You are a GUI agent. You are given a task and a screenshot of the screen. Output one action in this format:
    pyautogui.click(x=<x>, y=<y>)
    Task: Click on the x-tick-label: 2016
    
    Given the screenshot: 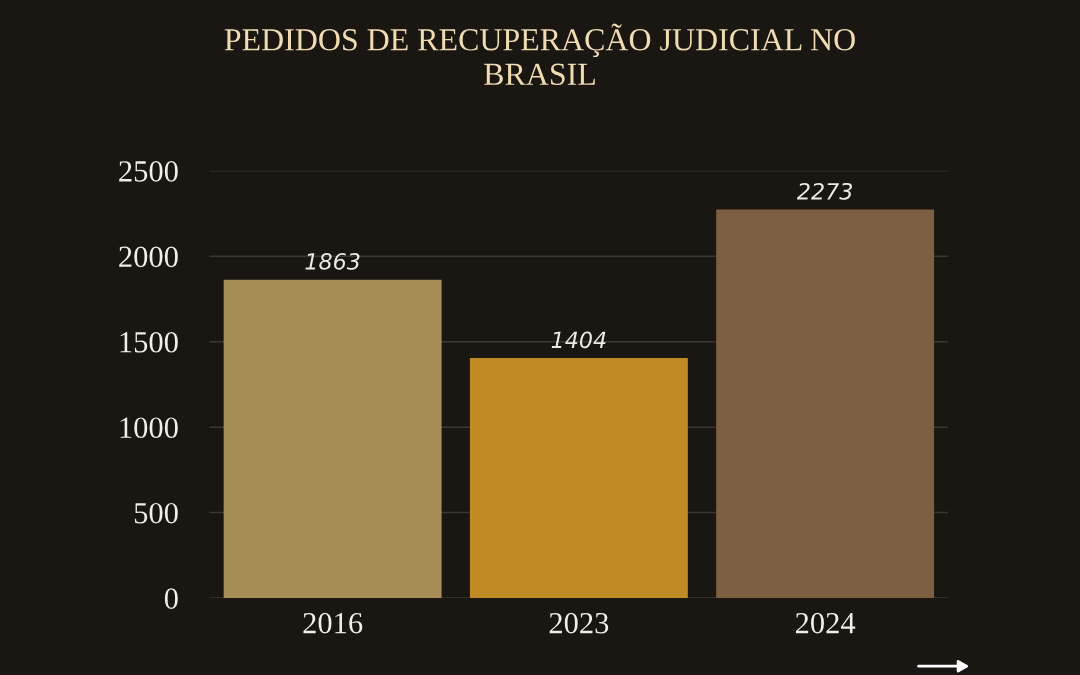 What is the action you would take?
    pyautogui.click(x=333, y=623)
    